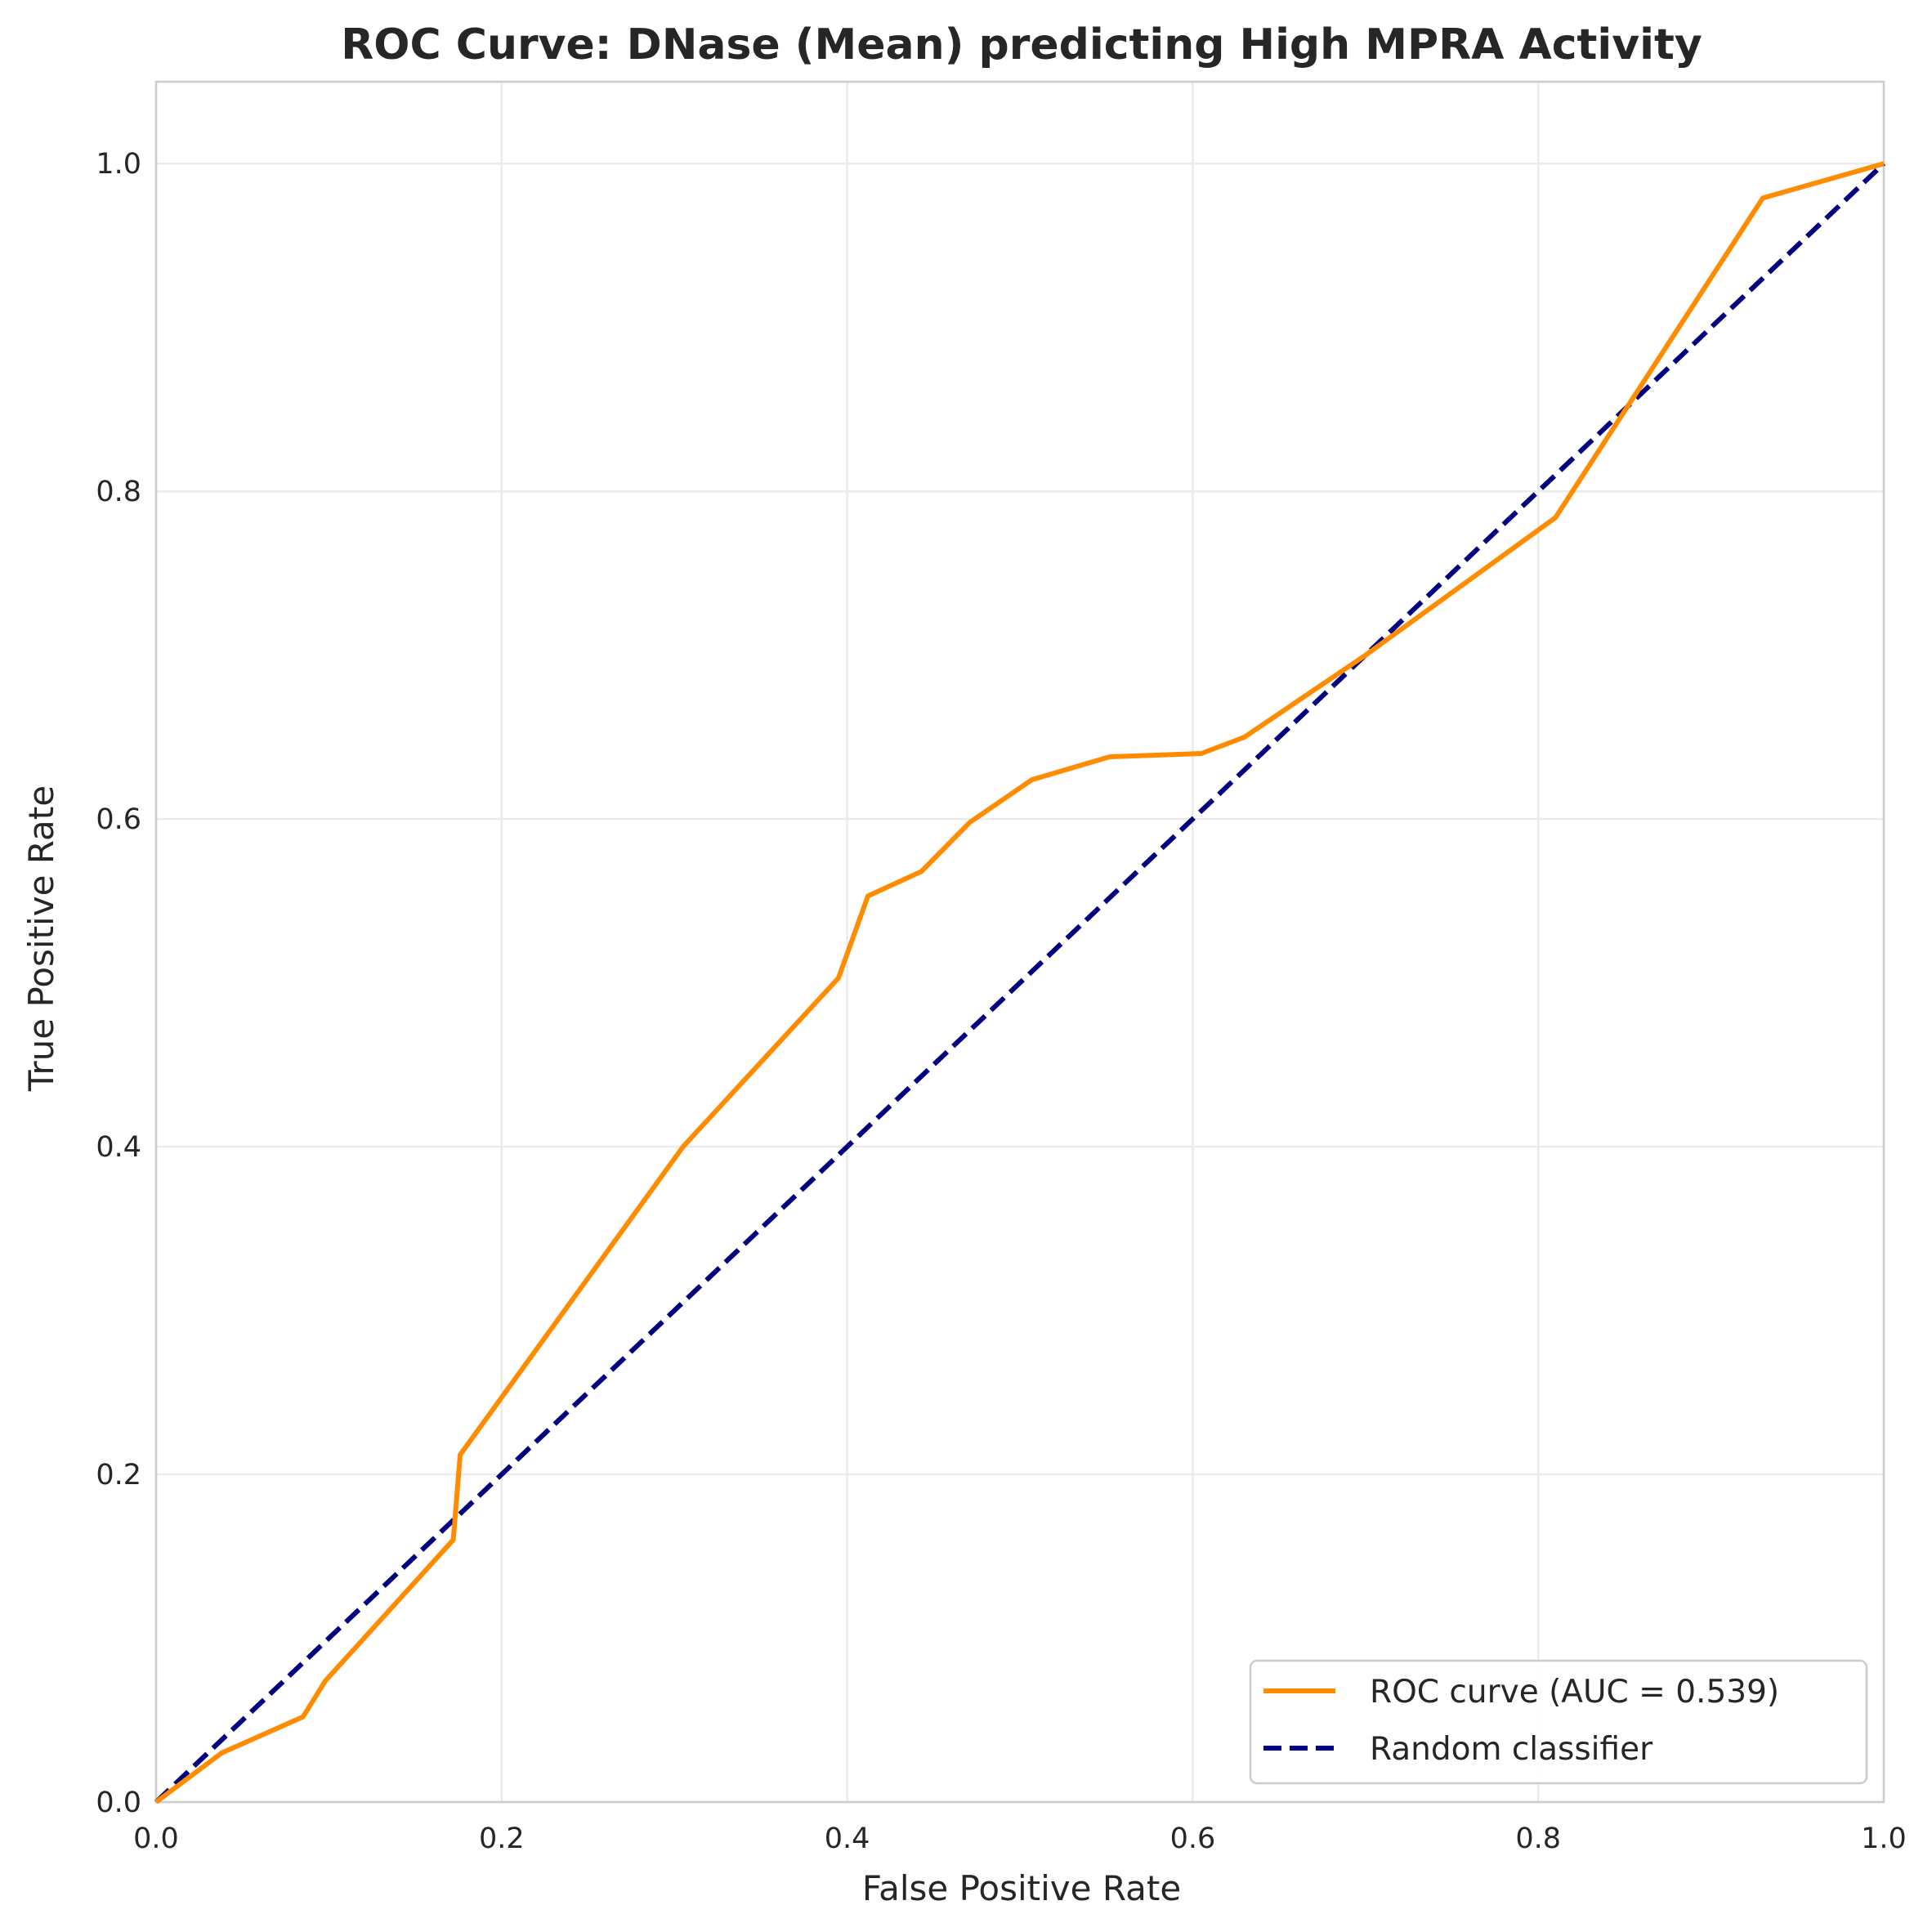 The height and width of the screenshot is (1932, 1932). Describe the element at coordinates (502, 1838) in the screenshot. I see `x-tick-label: 0.2` at that location.